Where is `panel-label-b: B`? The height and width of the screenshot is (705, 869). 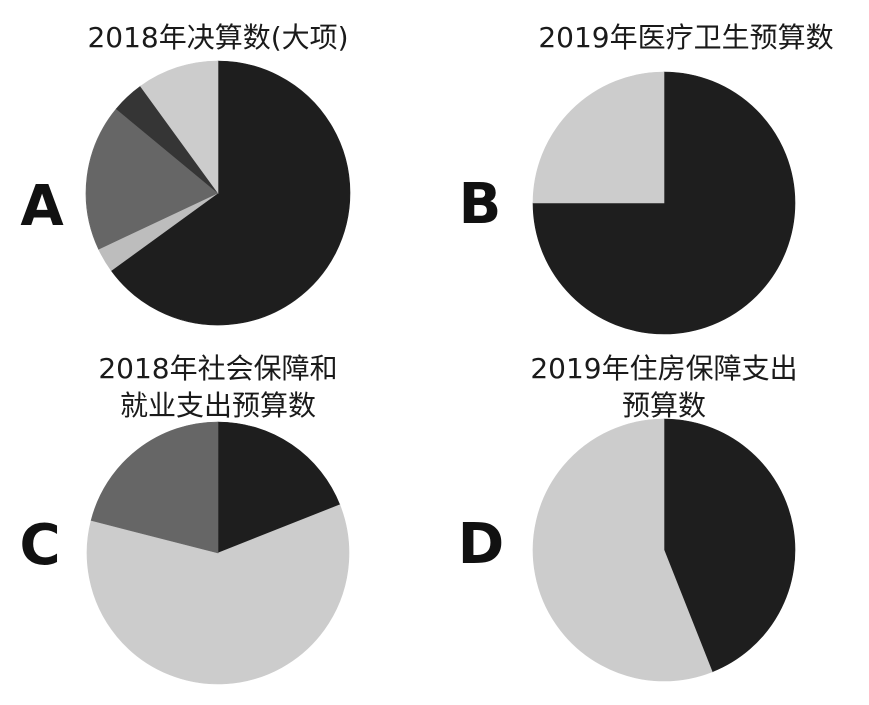 panel-label-b: B is located at coordinates (480, 204).